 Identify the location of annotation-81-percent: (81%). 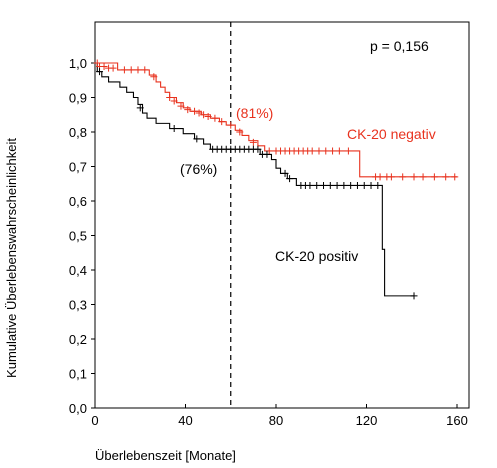
(254, 113).